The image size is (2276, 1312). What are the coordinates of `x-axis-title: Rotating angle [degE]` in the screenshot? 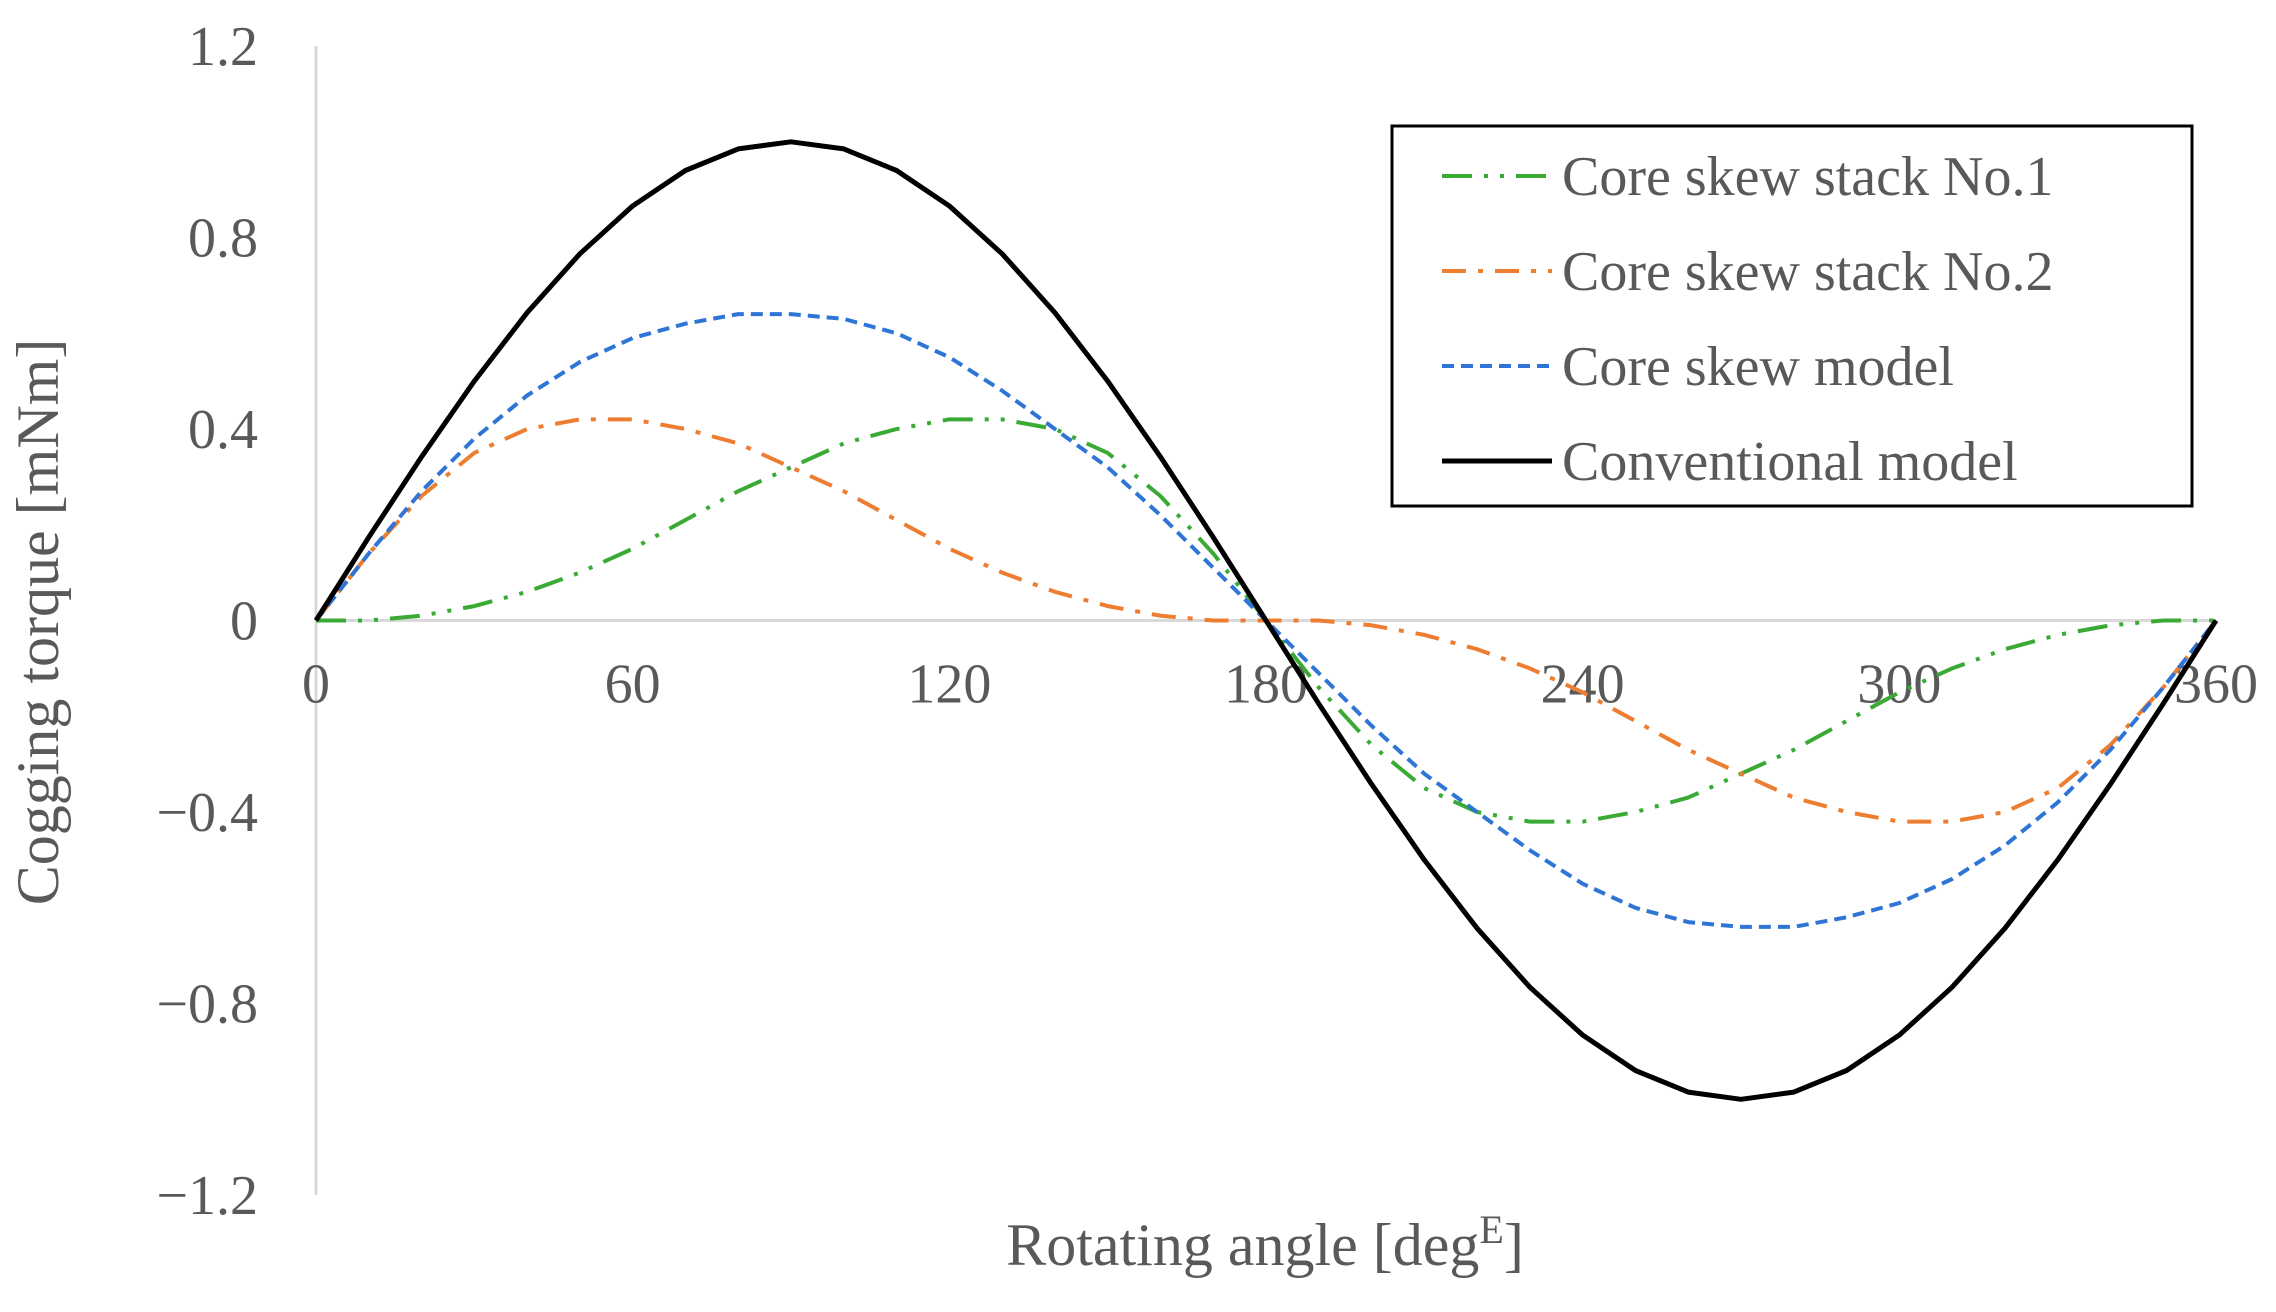 It's located at (1265, 1243).